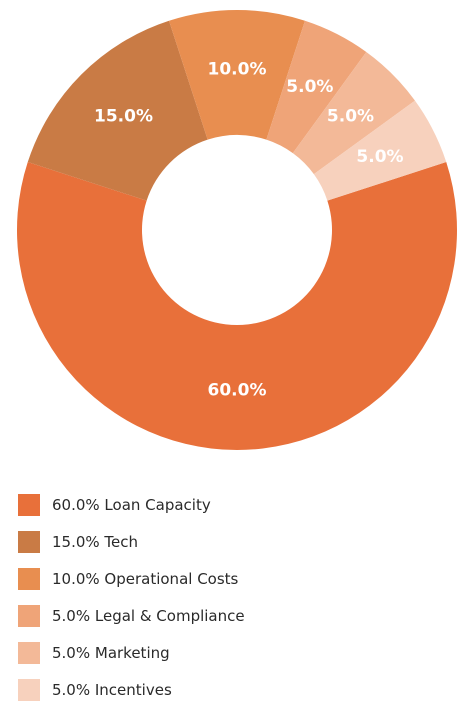  I want to click on legend-label: 60.0% Loan Capacity, so click(131, 505).